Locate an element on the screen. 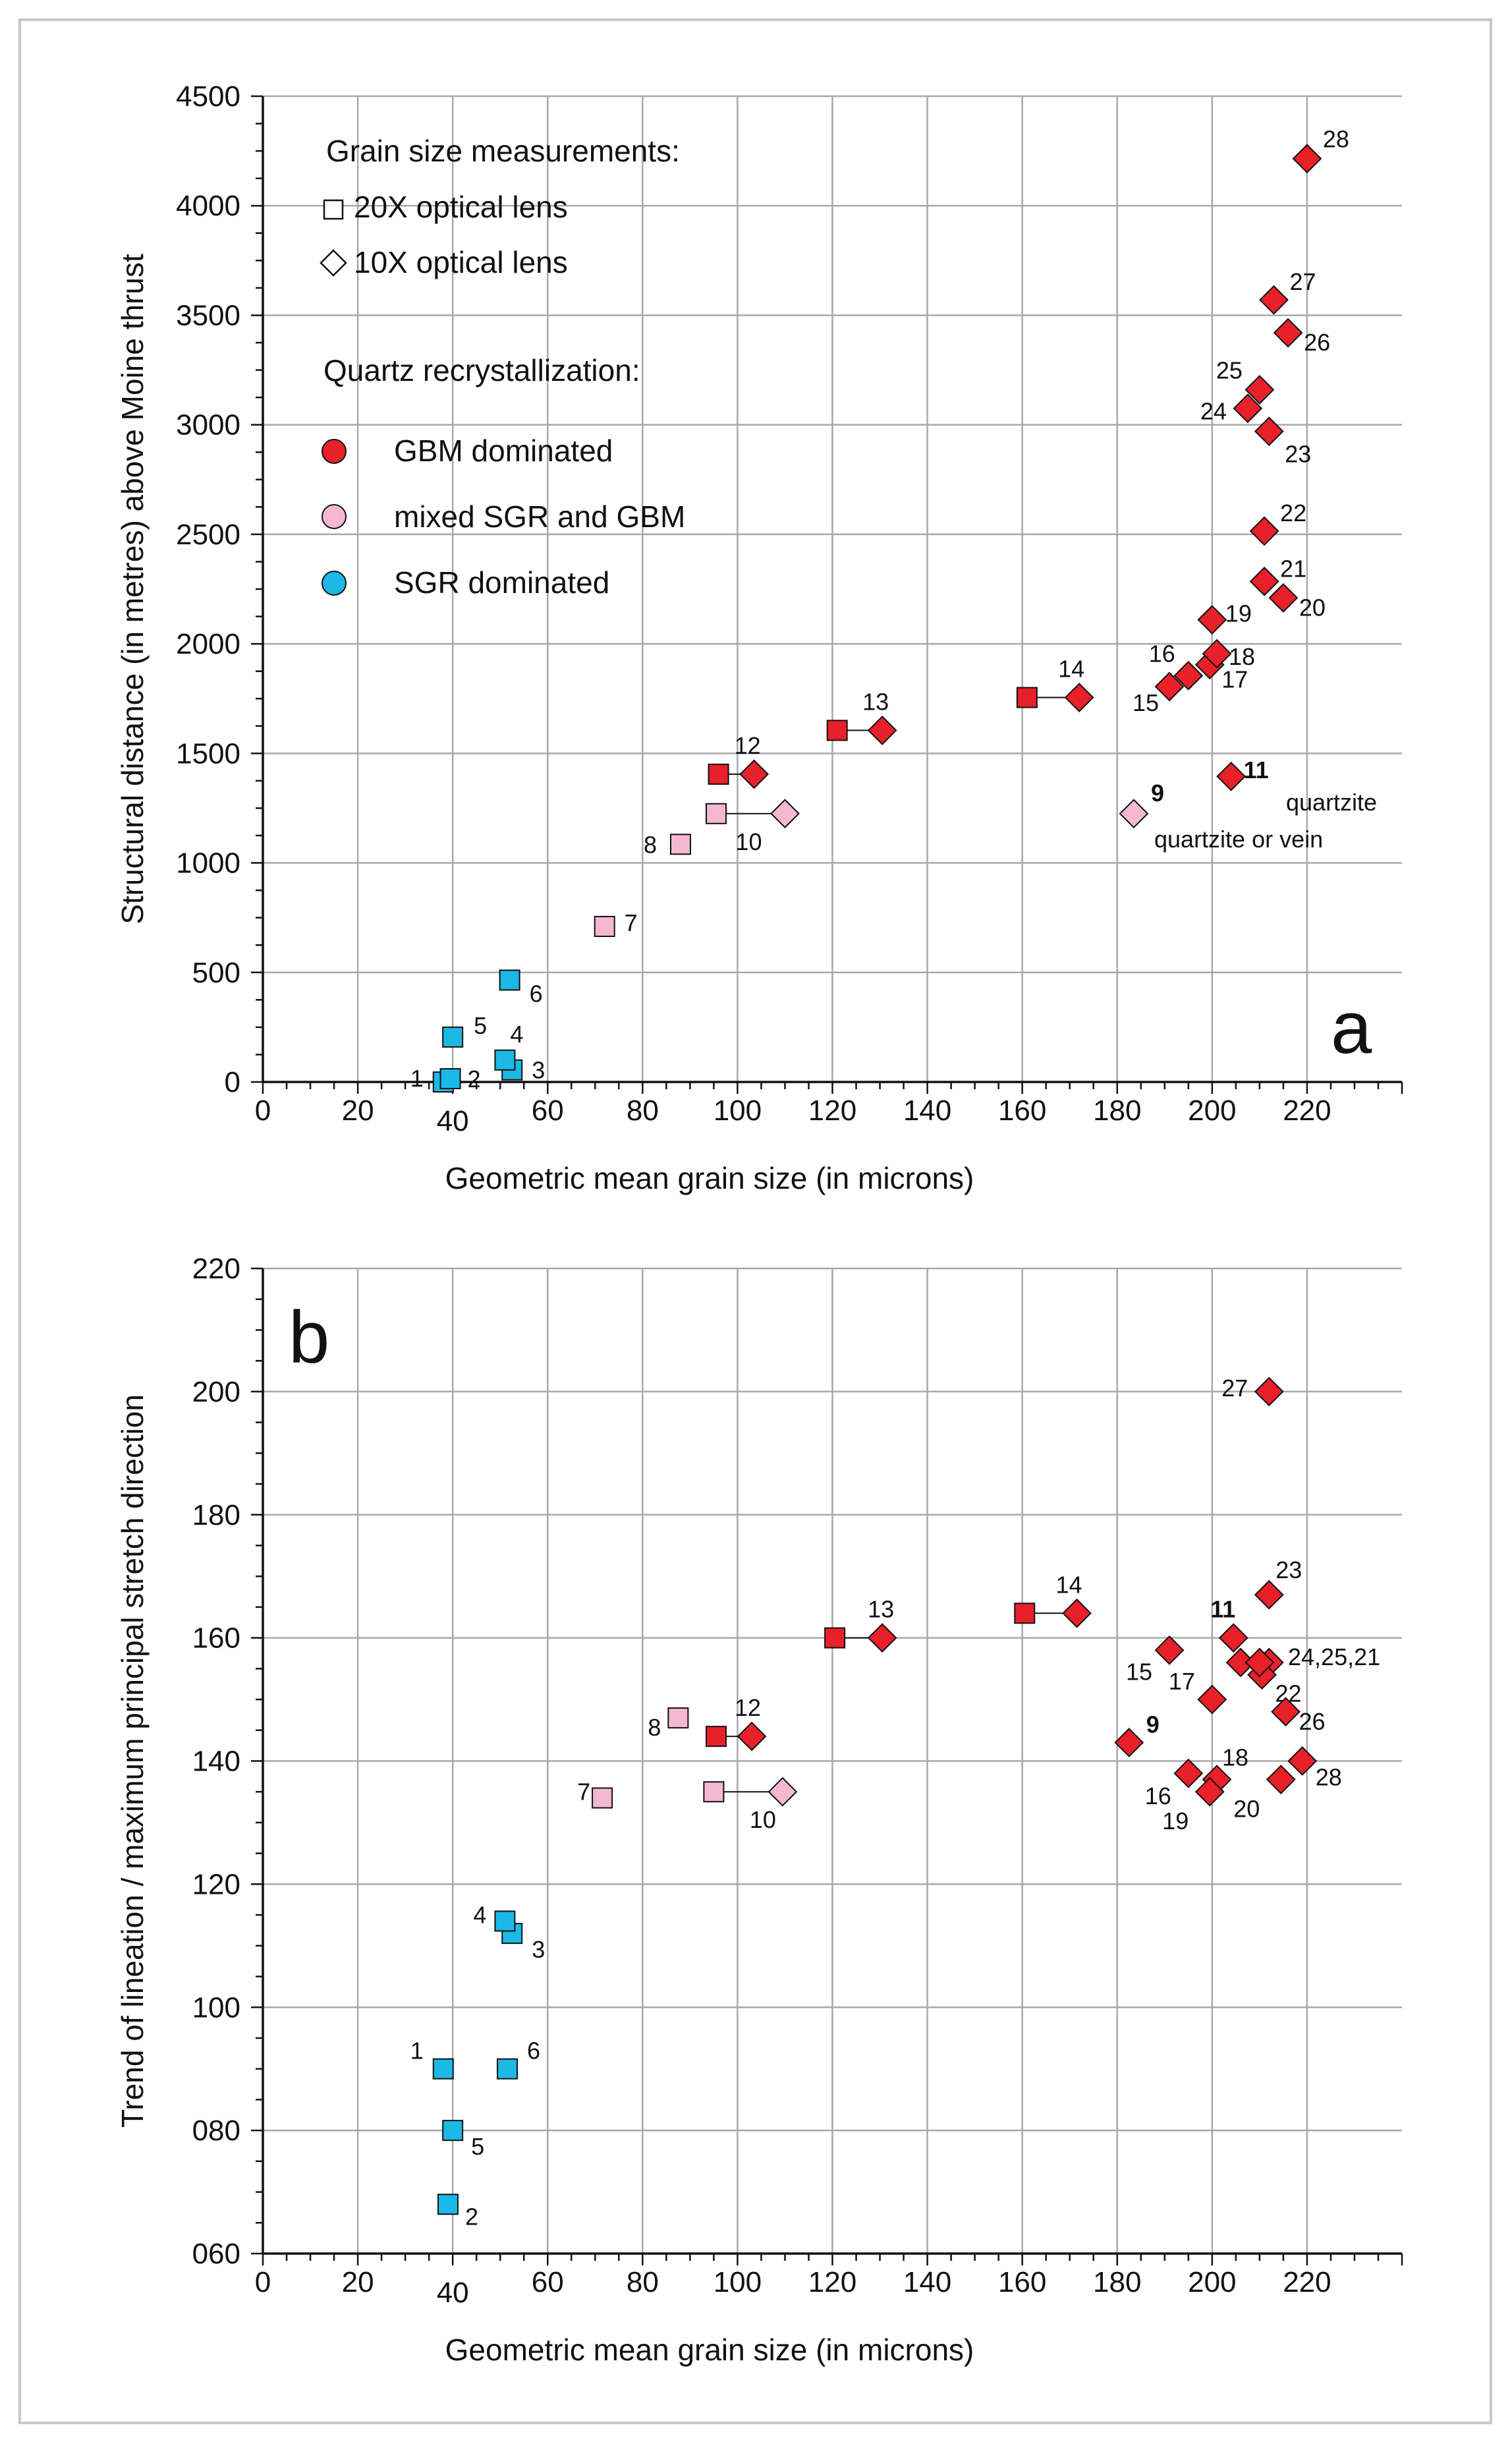 The image size is (1512, 2444). y-tick-label: 500 is located at coordinates (216, 973).